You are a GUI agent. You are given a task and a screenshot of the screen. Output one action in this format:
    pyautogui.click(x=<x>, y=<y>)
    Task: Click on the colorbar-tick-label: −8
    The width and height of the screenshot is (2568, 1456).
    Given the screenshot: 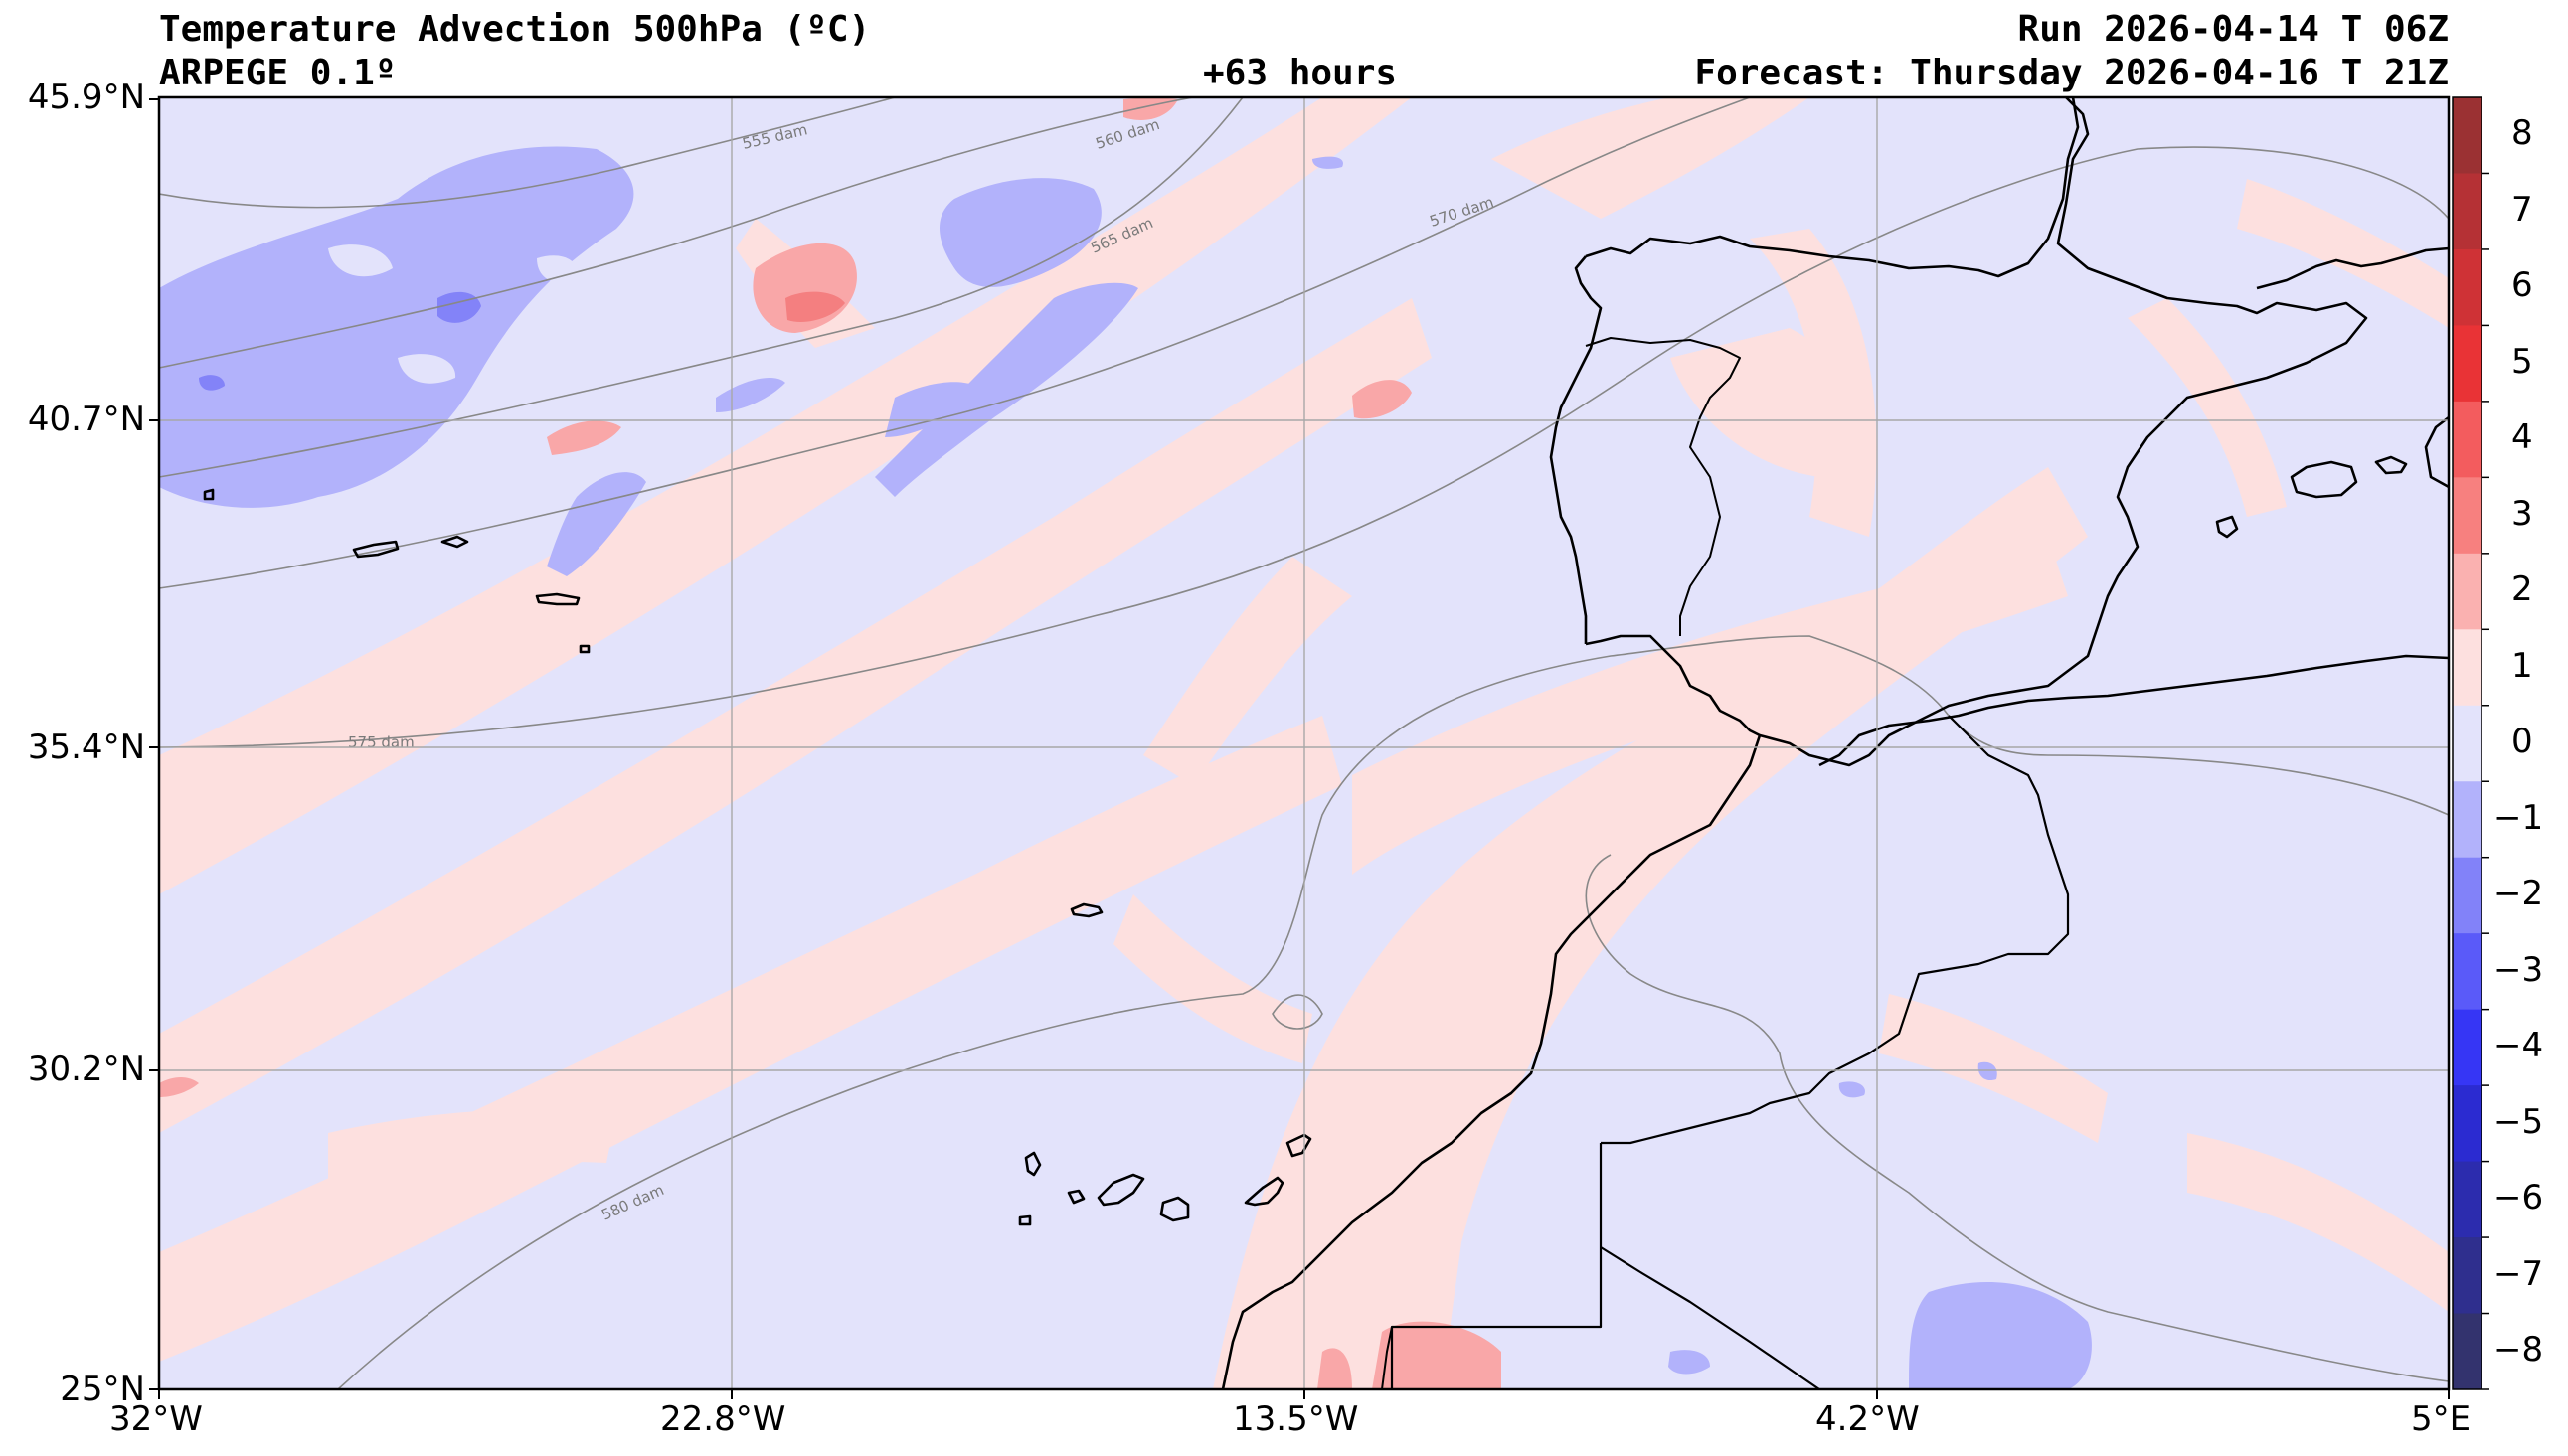 What is the action you would take?
    pyautogui.click(x=2518, y=1350)
    